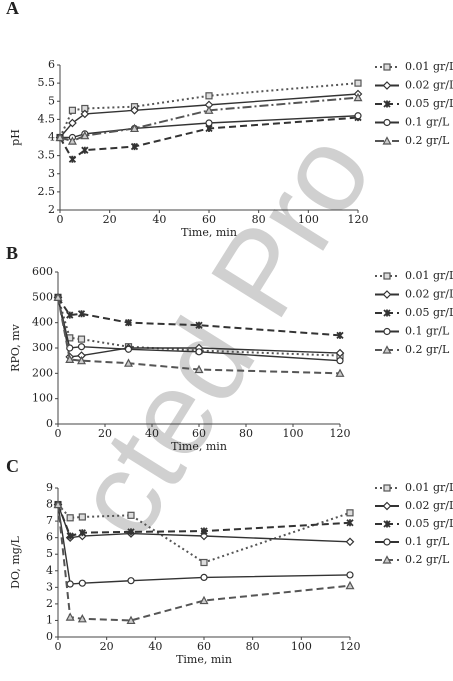  What do you see at coordinates (42, 347) in the screenshot?
I see `y-tick-label: 300` at bounding box center [42, 347].